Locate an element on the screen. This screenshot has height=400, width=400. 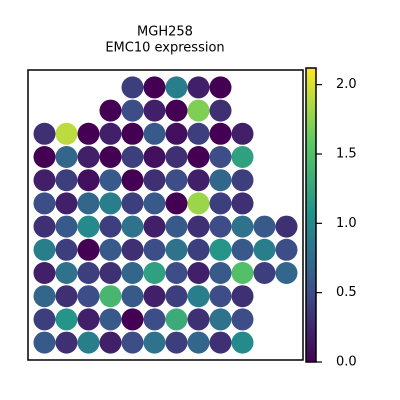
colorbar-tick-label: 0.5 is located at coordinates (346, 292).